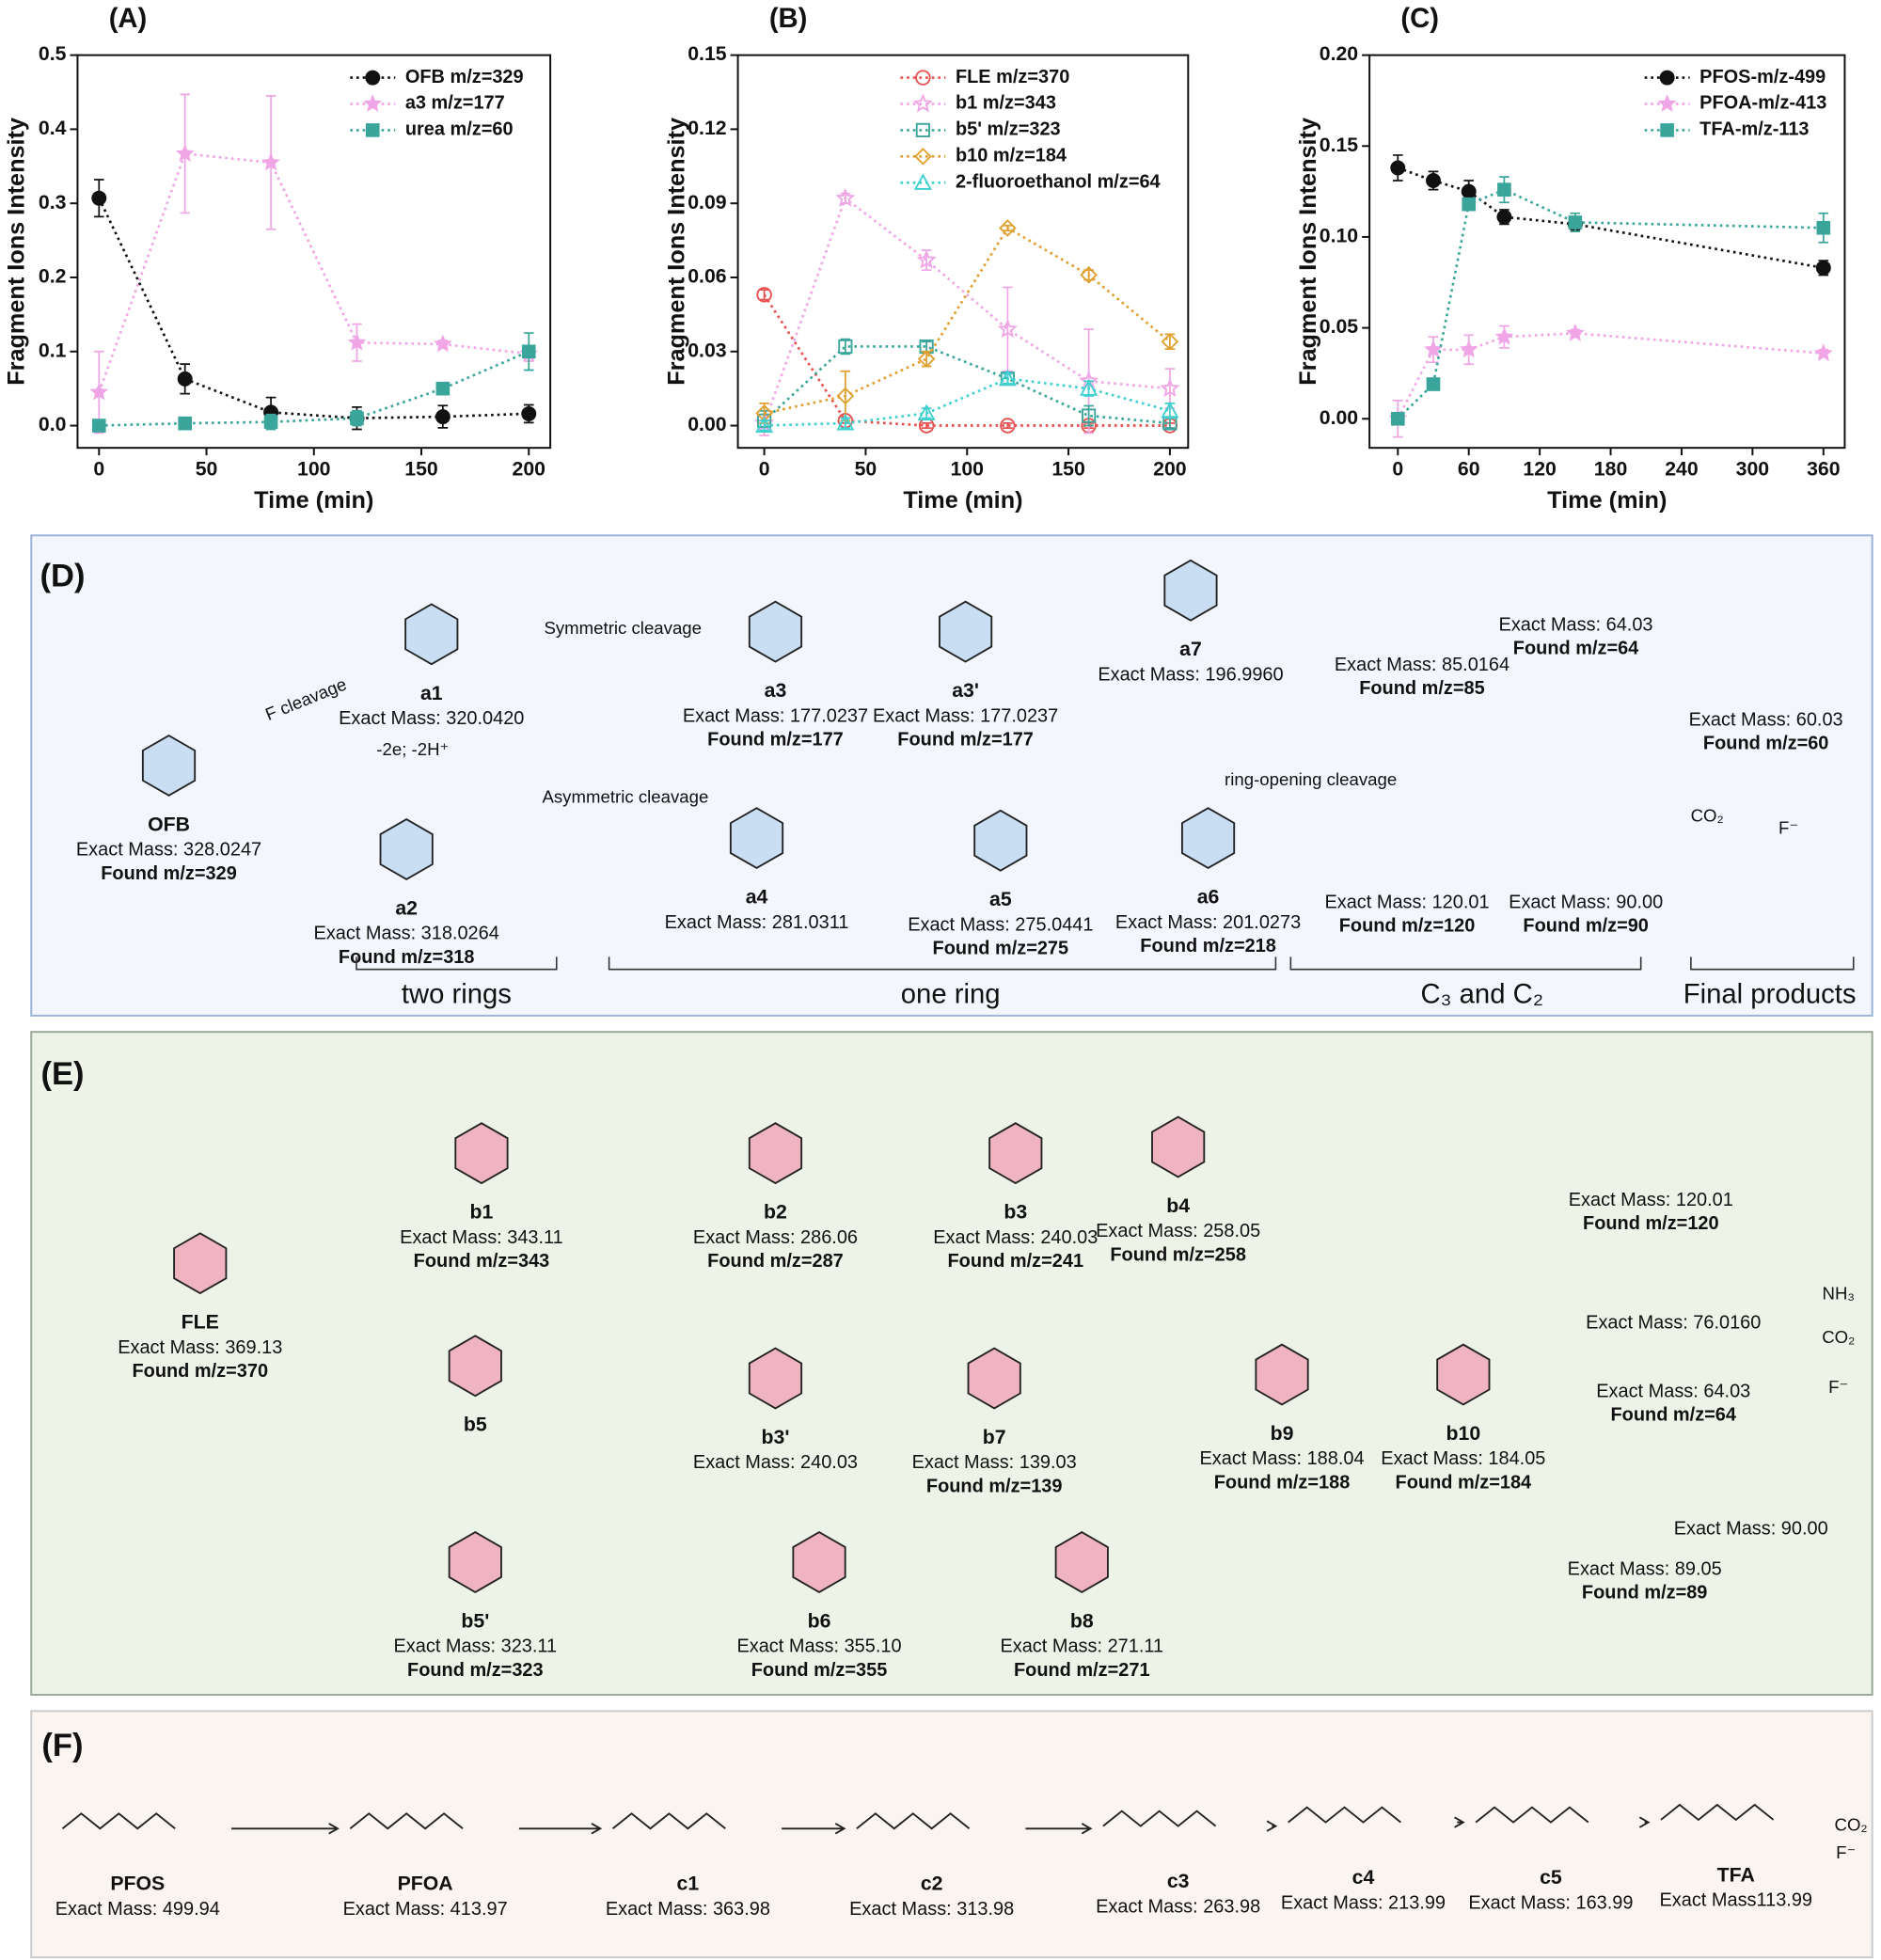 The image size is (1881, 1960). What do you see at coordinates (1551, 1878) in the screenshot?
I see `compound-label: c5` at bounding box center [1551, 1878].